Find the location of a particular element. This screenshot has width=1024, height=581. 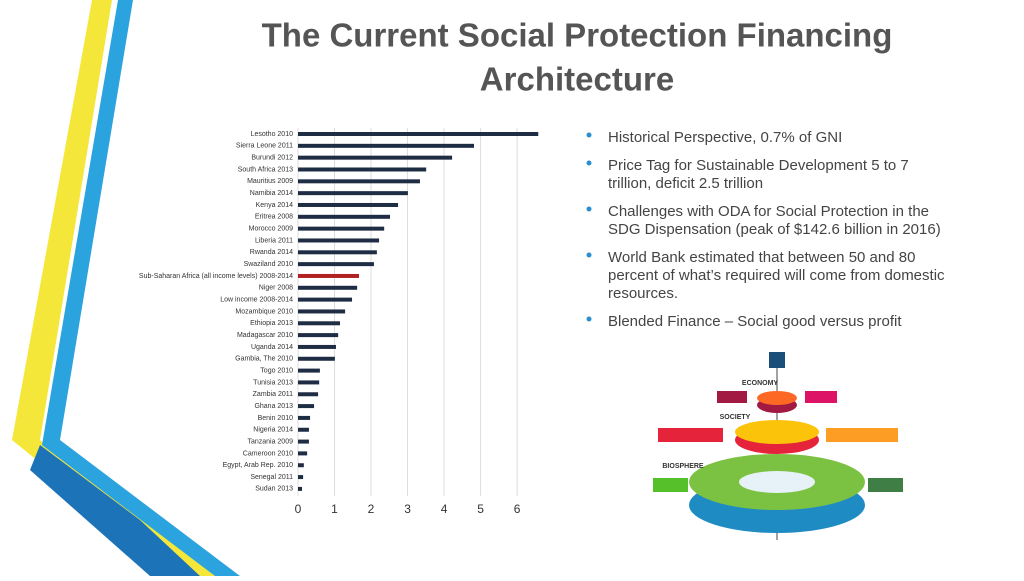

y-tick-label: Mozambique 2010 is located at coordinates (264, 311).